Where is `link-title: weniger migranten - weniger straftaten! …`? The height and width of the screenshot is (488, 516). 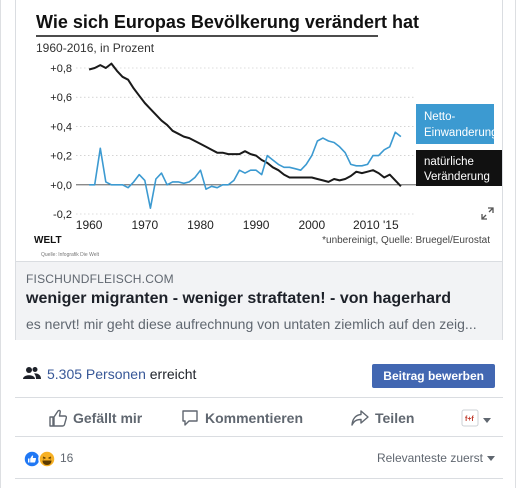
link-title: weniger migranten - weniger straftaten! … is located at coordinates (238, 298).